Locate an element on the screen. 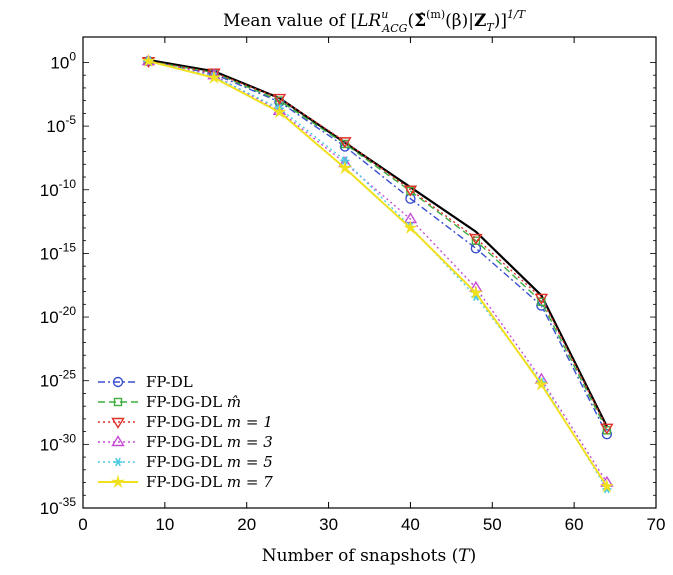 The height and width of the screenshot is (575, 673). legend-item: FP-DL is located at coordinates (145, 382).